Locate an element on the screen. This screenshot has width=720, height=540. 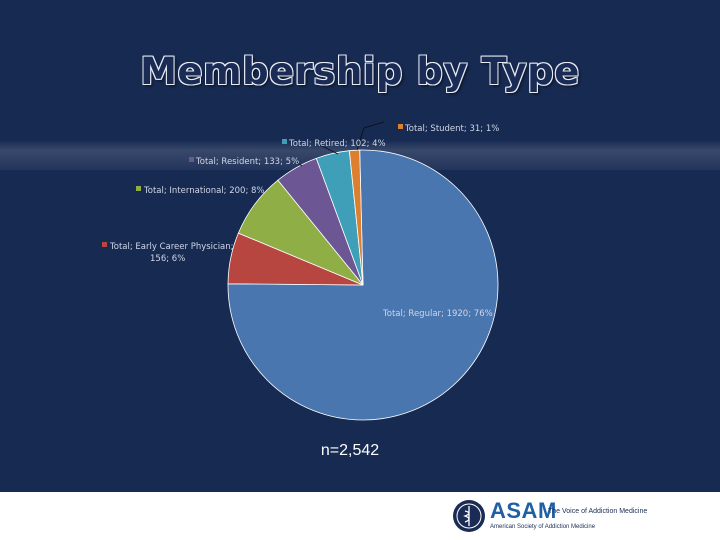
legend-key-international is located at coordinates (138, 188).